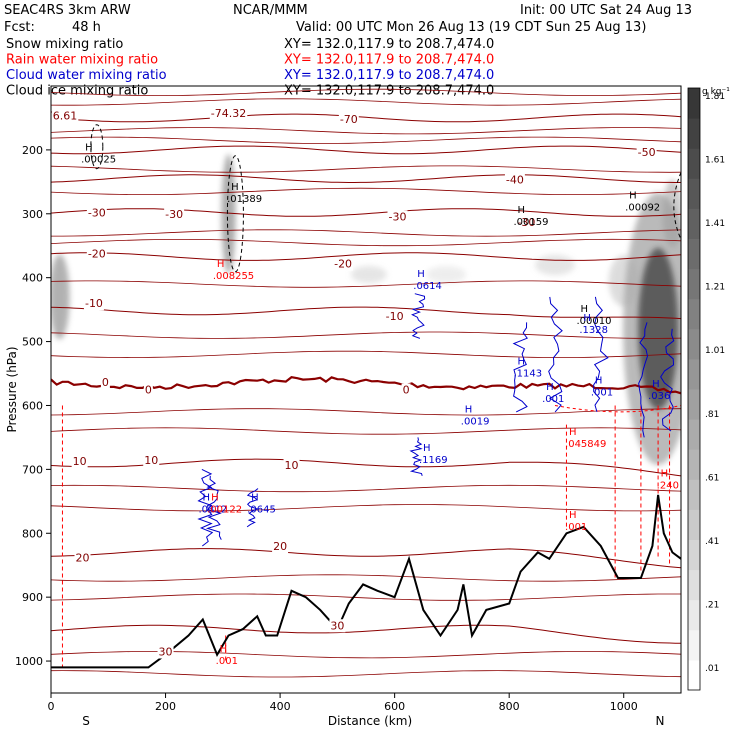  I want to click on field-xy-3: XY= 132.0,117.9 to 208.7,474.0, so click(389, 91).